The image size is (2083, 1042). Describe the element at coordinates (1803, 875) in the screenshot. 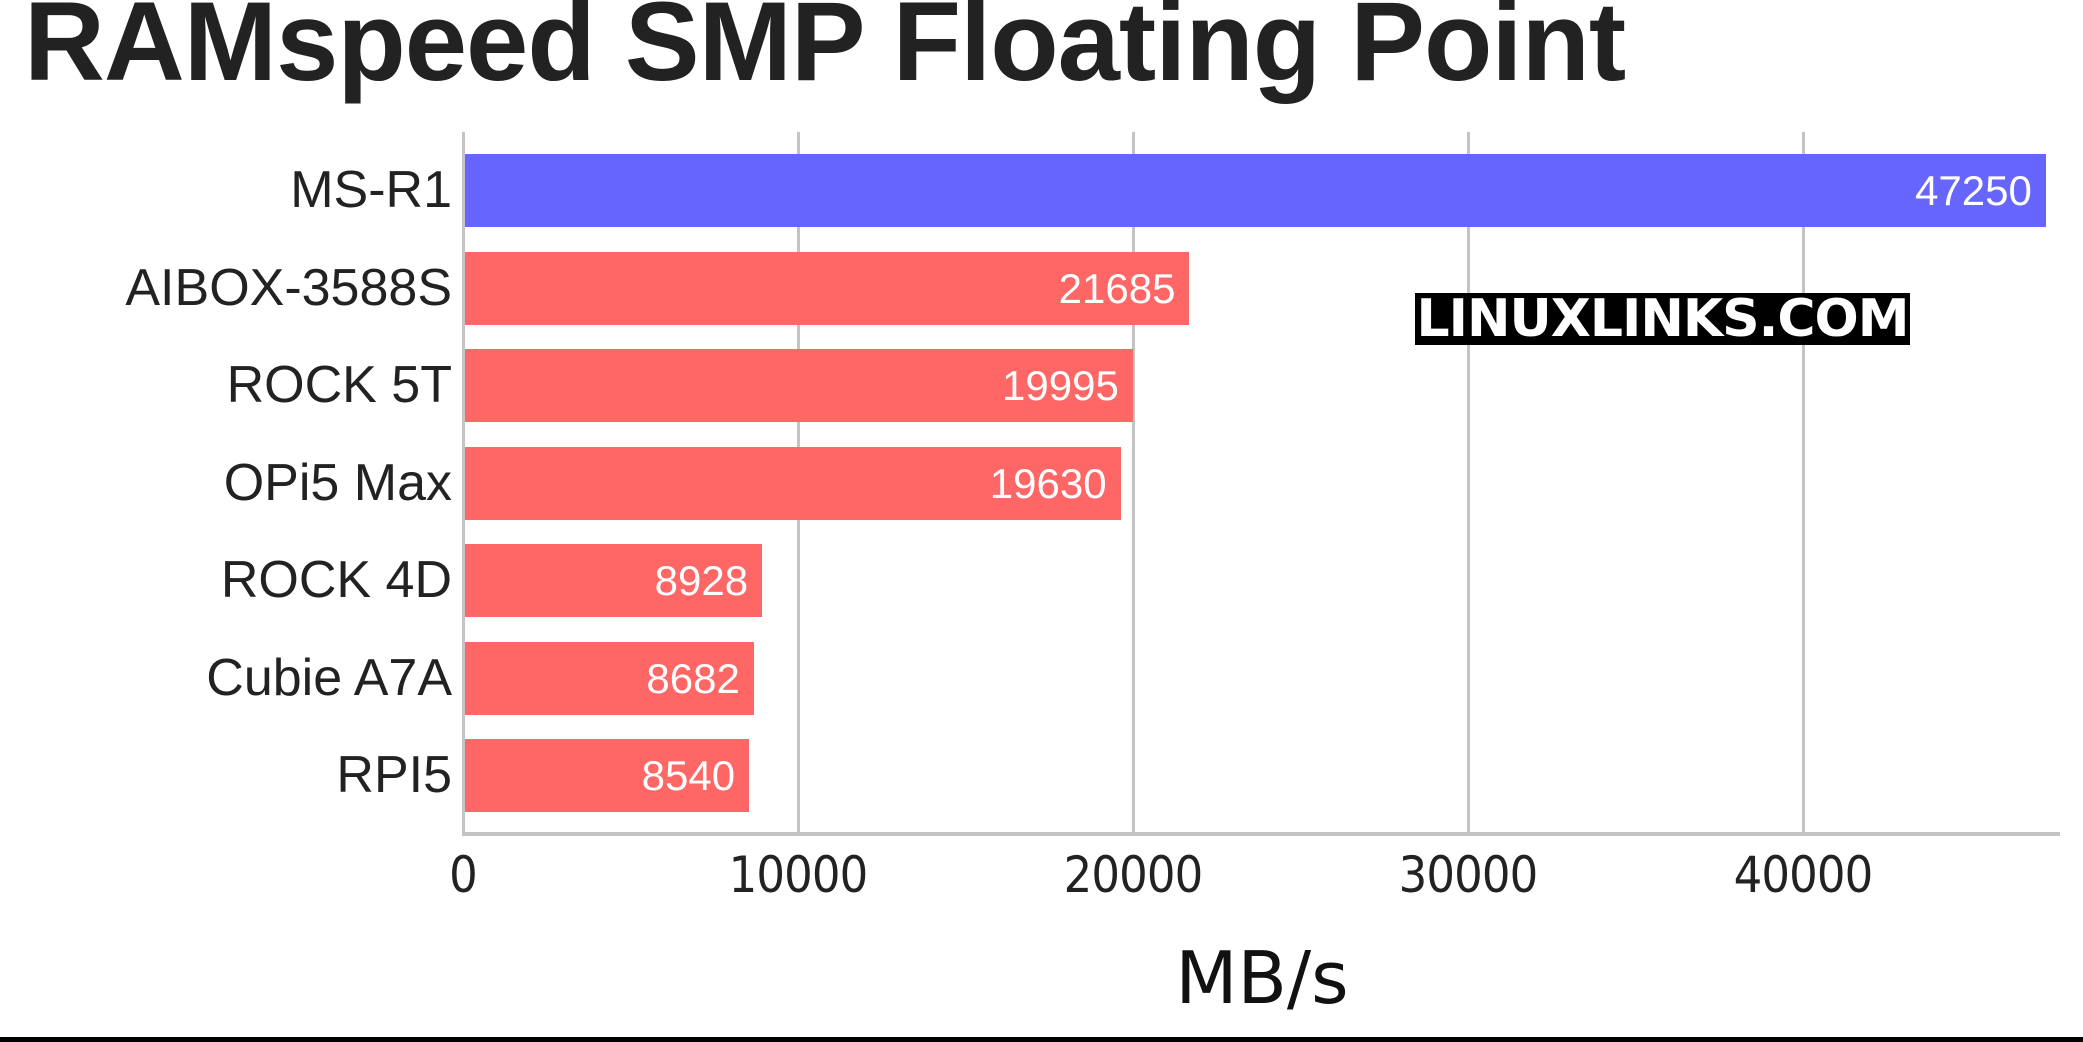

I see `x-tick-label: 40000` at that location.